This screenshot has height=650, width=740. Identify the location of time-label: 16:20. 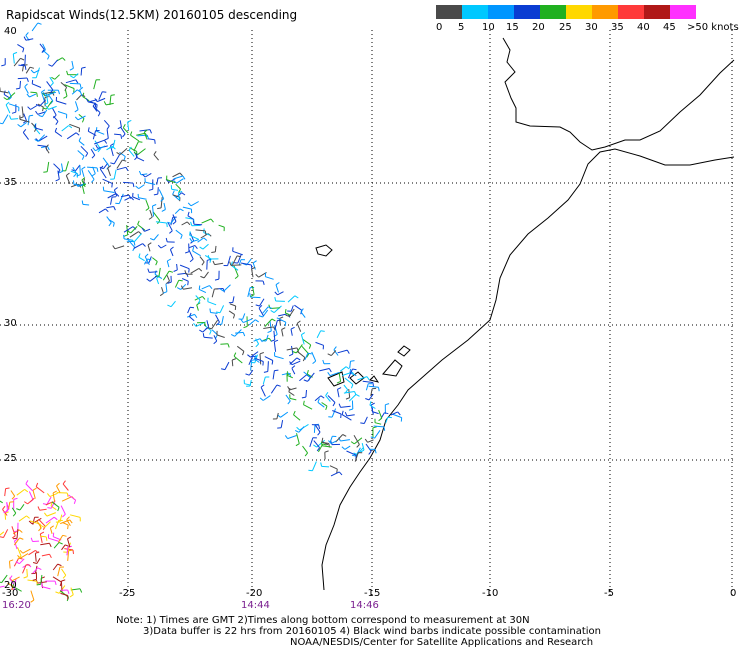
(16, 605).